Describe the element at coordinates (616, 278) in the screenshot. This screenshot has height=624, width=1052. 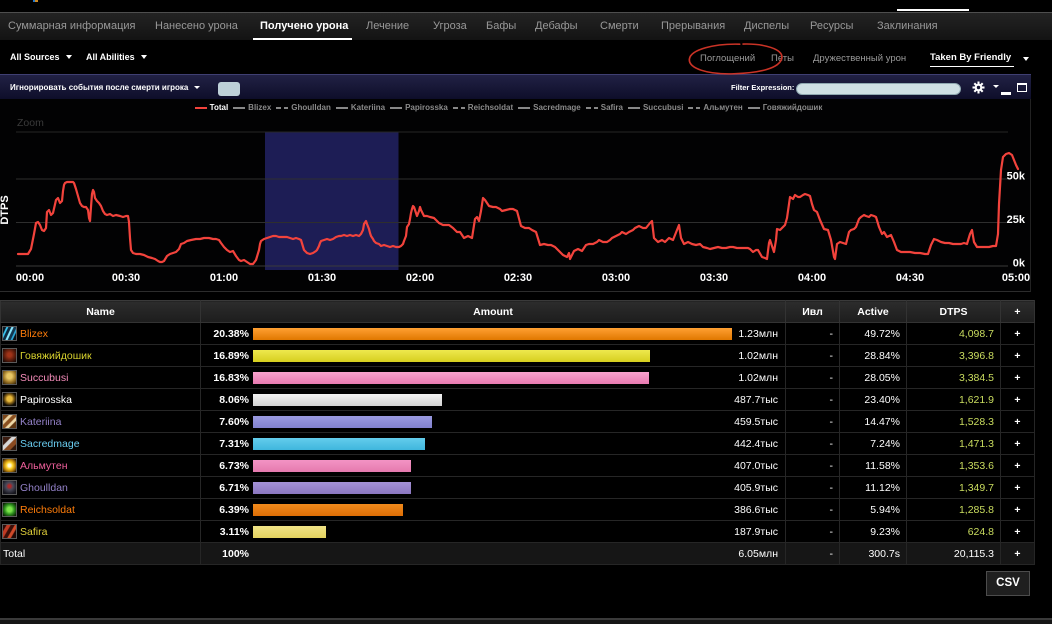
I see `svg-text: 03:00` at that location.